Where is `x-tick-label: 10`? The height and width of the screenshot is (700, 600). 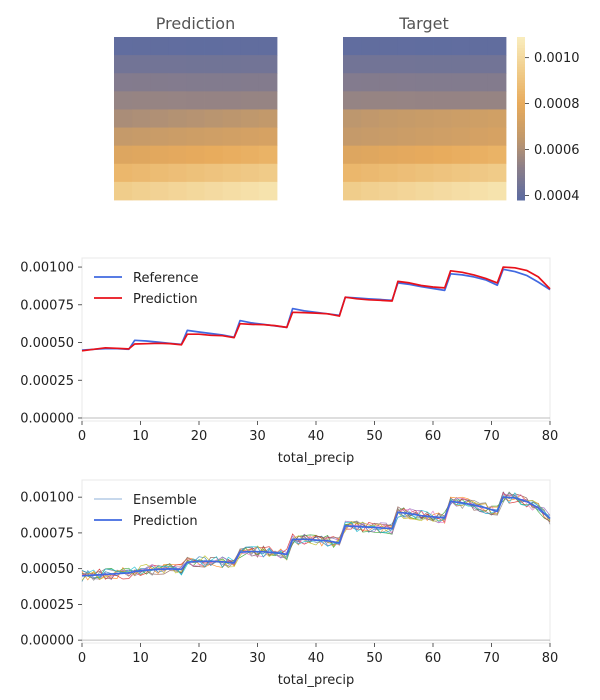 x-tick-label: 10 is located at coordinates (140, 436).